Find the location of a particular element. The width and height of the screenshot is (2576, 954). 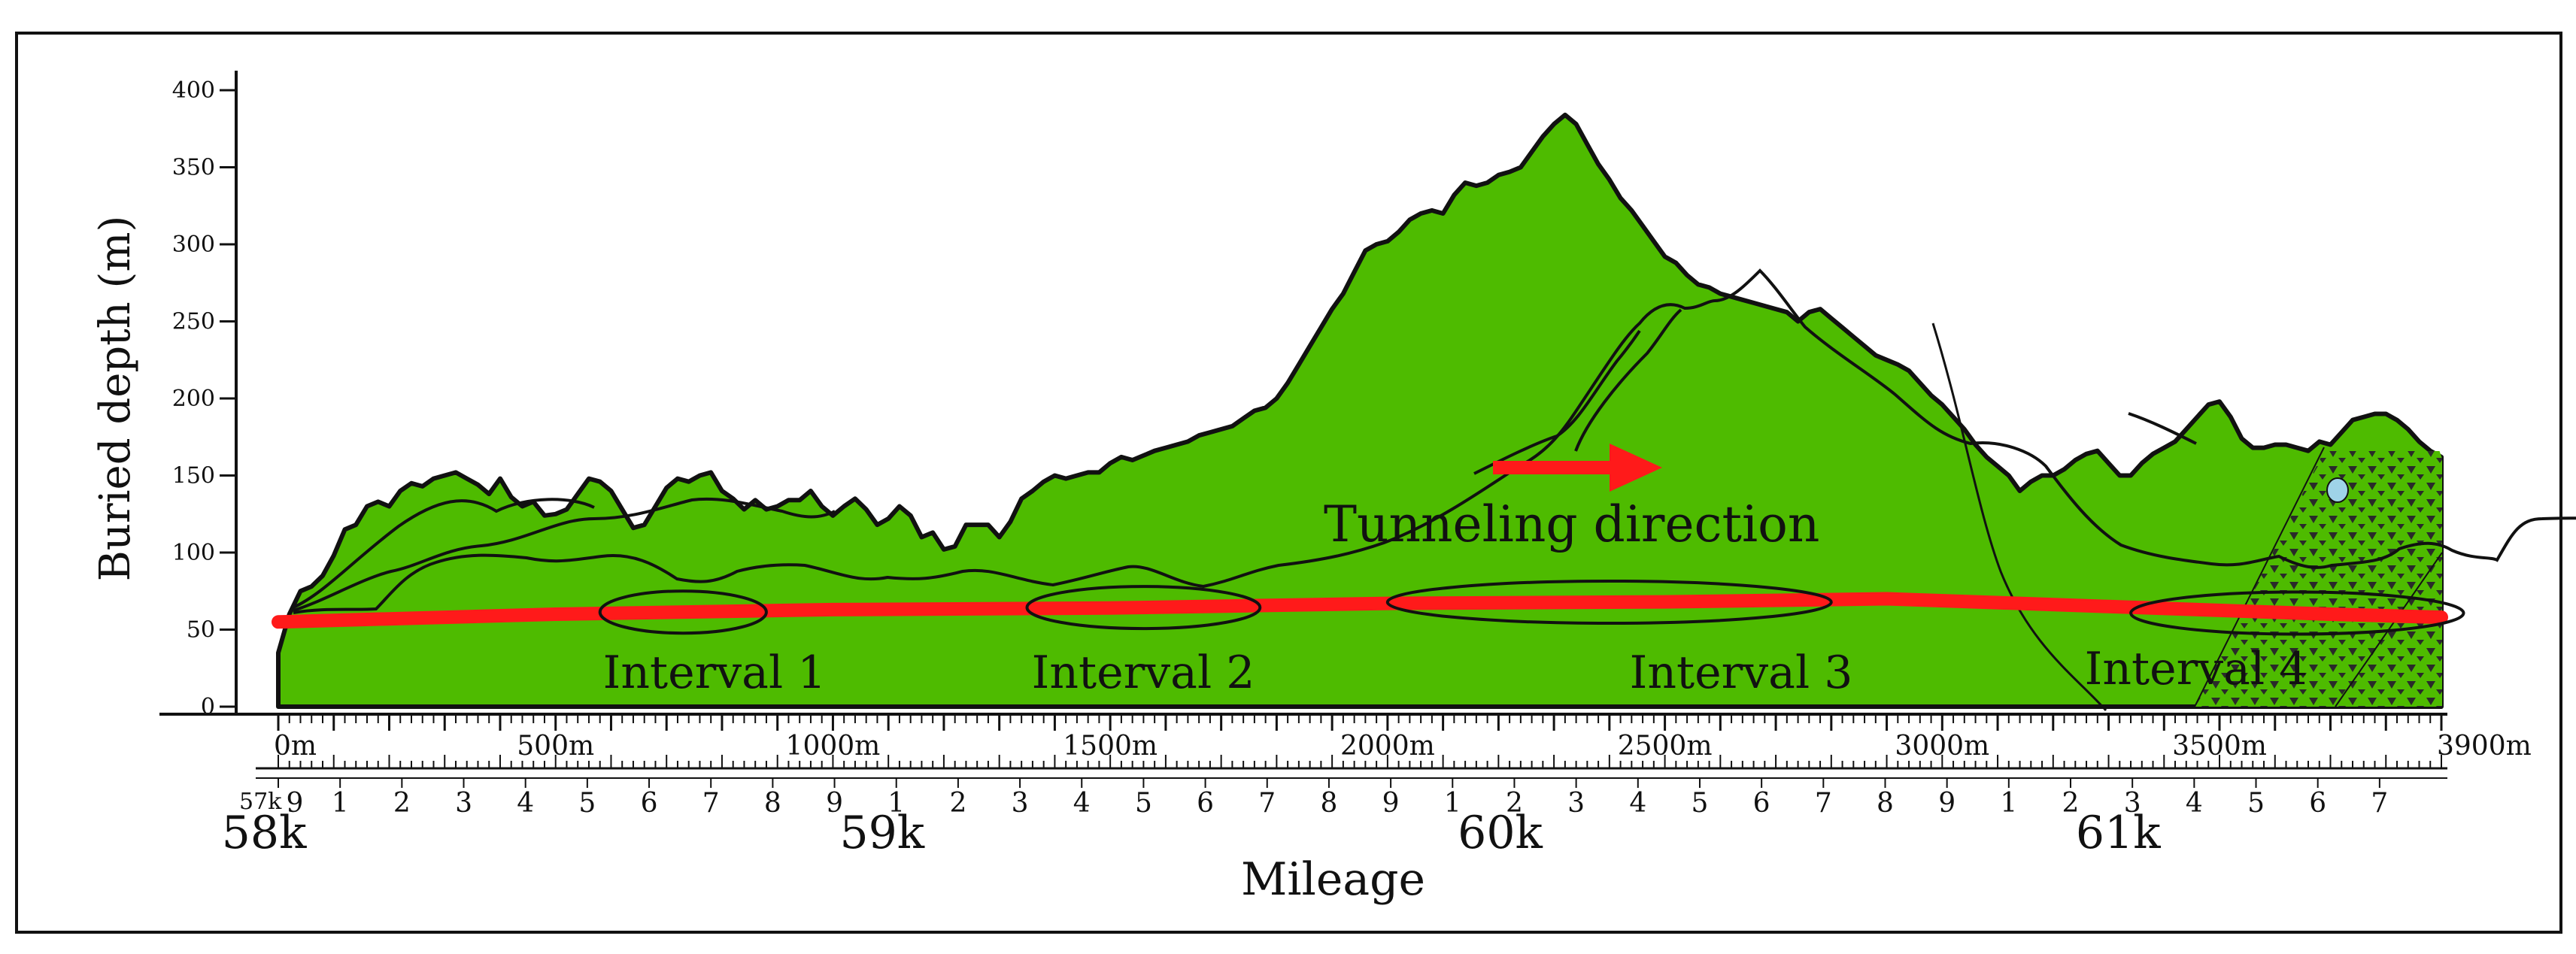

x-tick-label: 2500m is located at coordinates (1665, 746).